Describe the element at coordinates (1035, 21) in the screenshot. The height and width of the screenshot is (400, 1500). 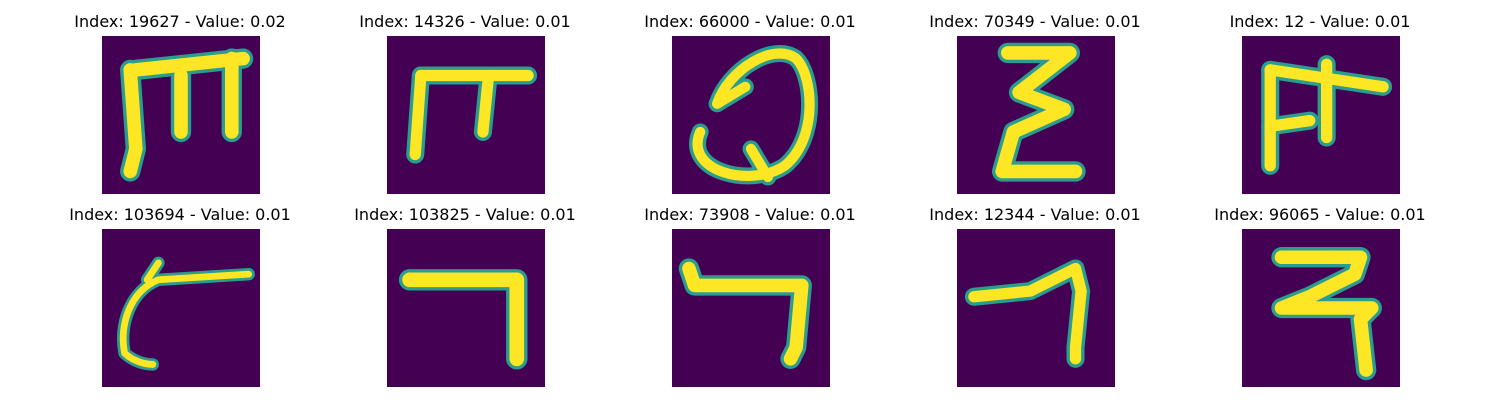
I see `panel-title: Index: 70349 - Value: 0.01` at that location.